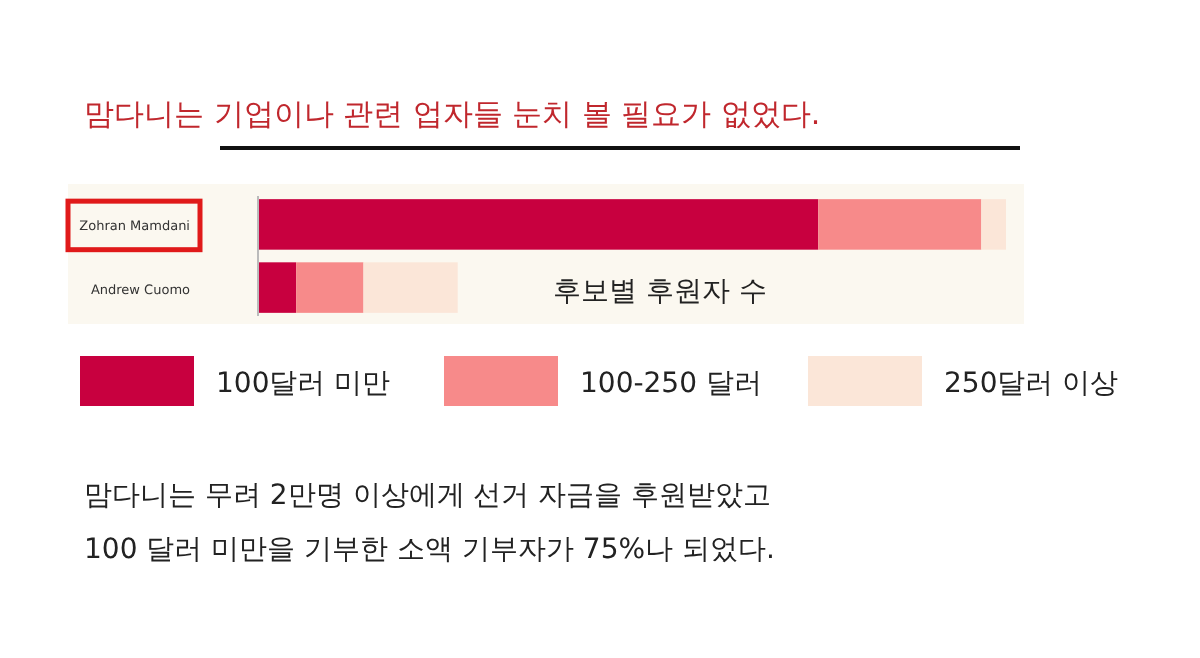 The width and height of the screenshot is (1200, 658). I want to click on legend-label: 250달러 이상, so click(1031, 384).